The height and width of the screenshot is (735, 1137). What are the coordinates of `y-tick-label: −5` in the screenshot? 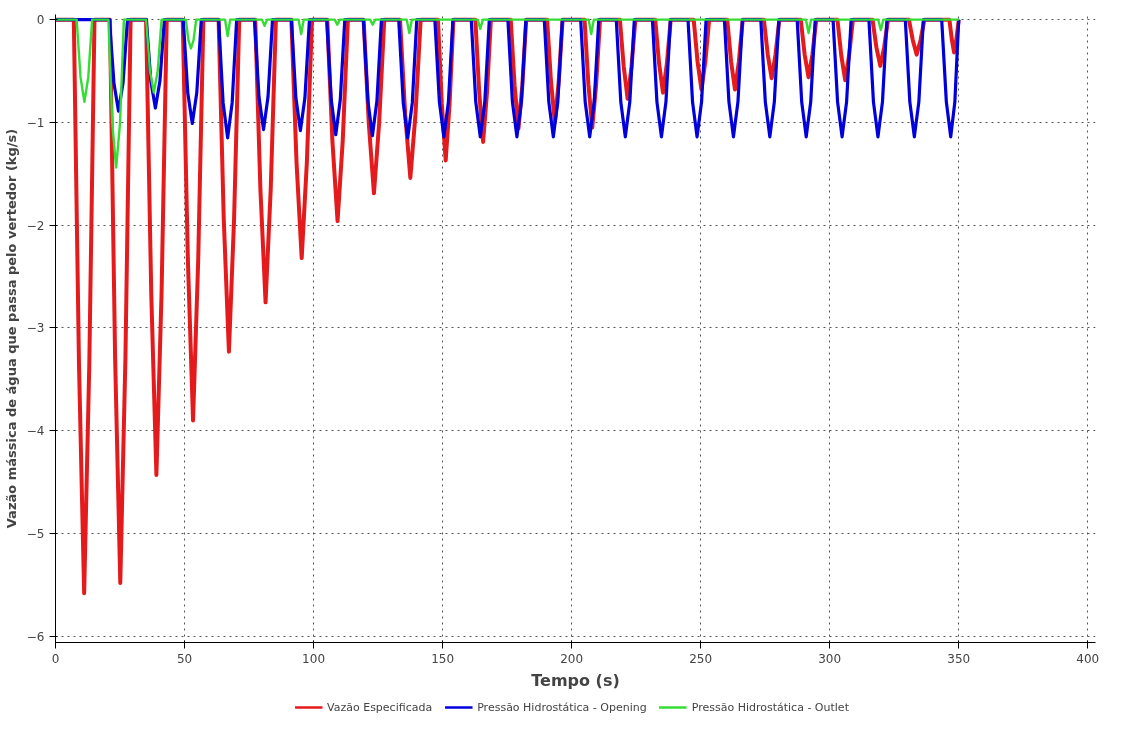 It's located at (35, 534).